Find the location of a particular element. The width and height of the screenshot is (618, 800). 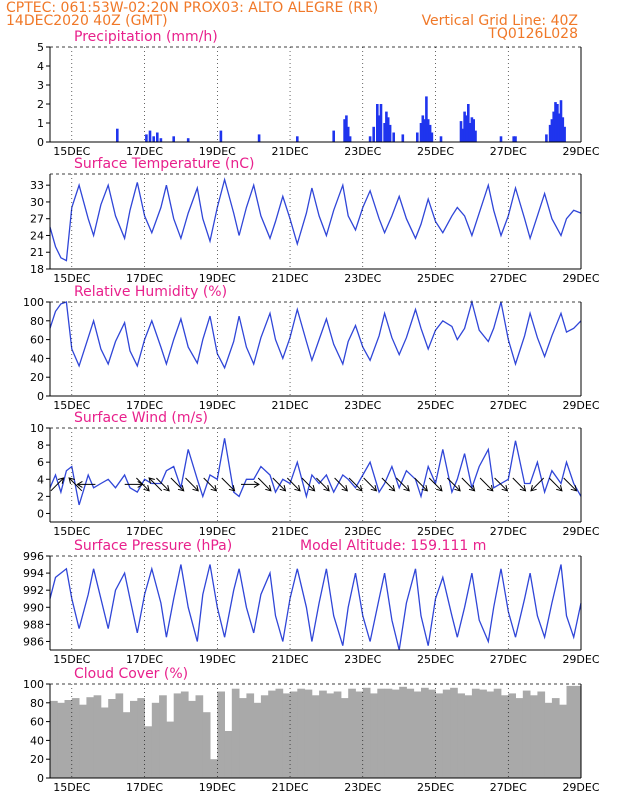

rh-x-tick-label: 21DEC is located at coordinates (289, 405).